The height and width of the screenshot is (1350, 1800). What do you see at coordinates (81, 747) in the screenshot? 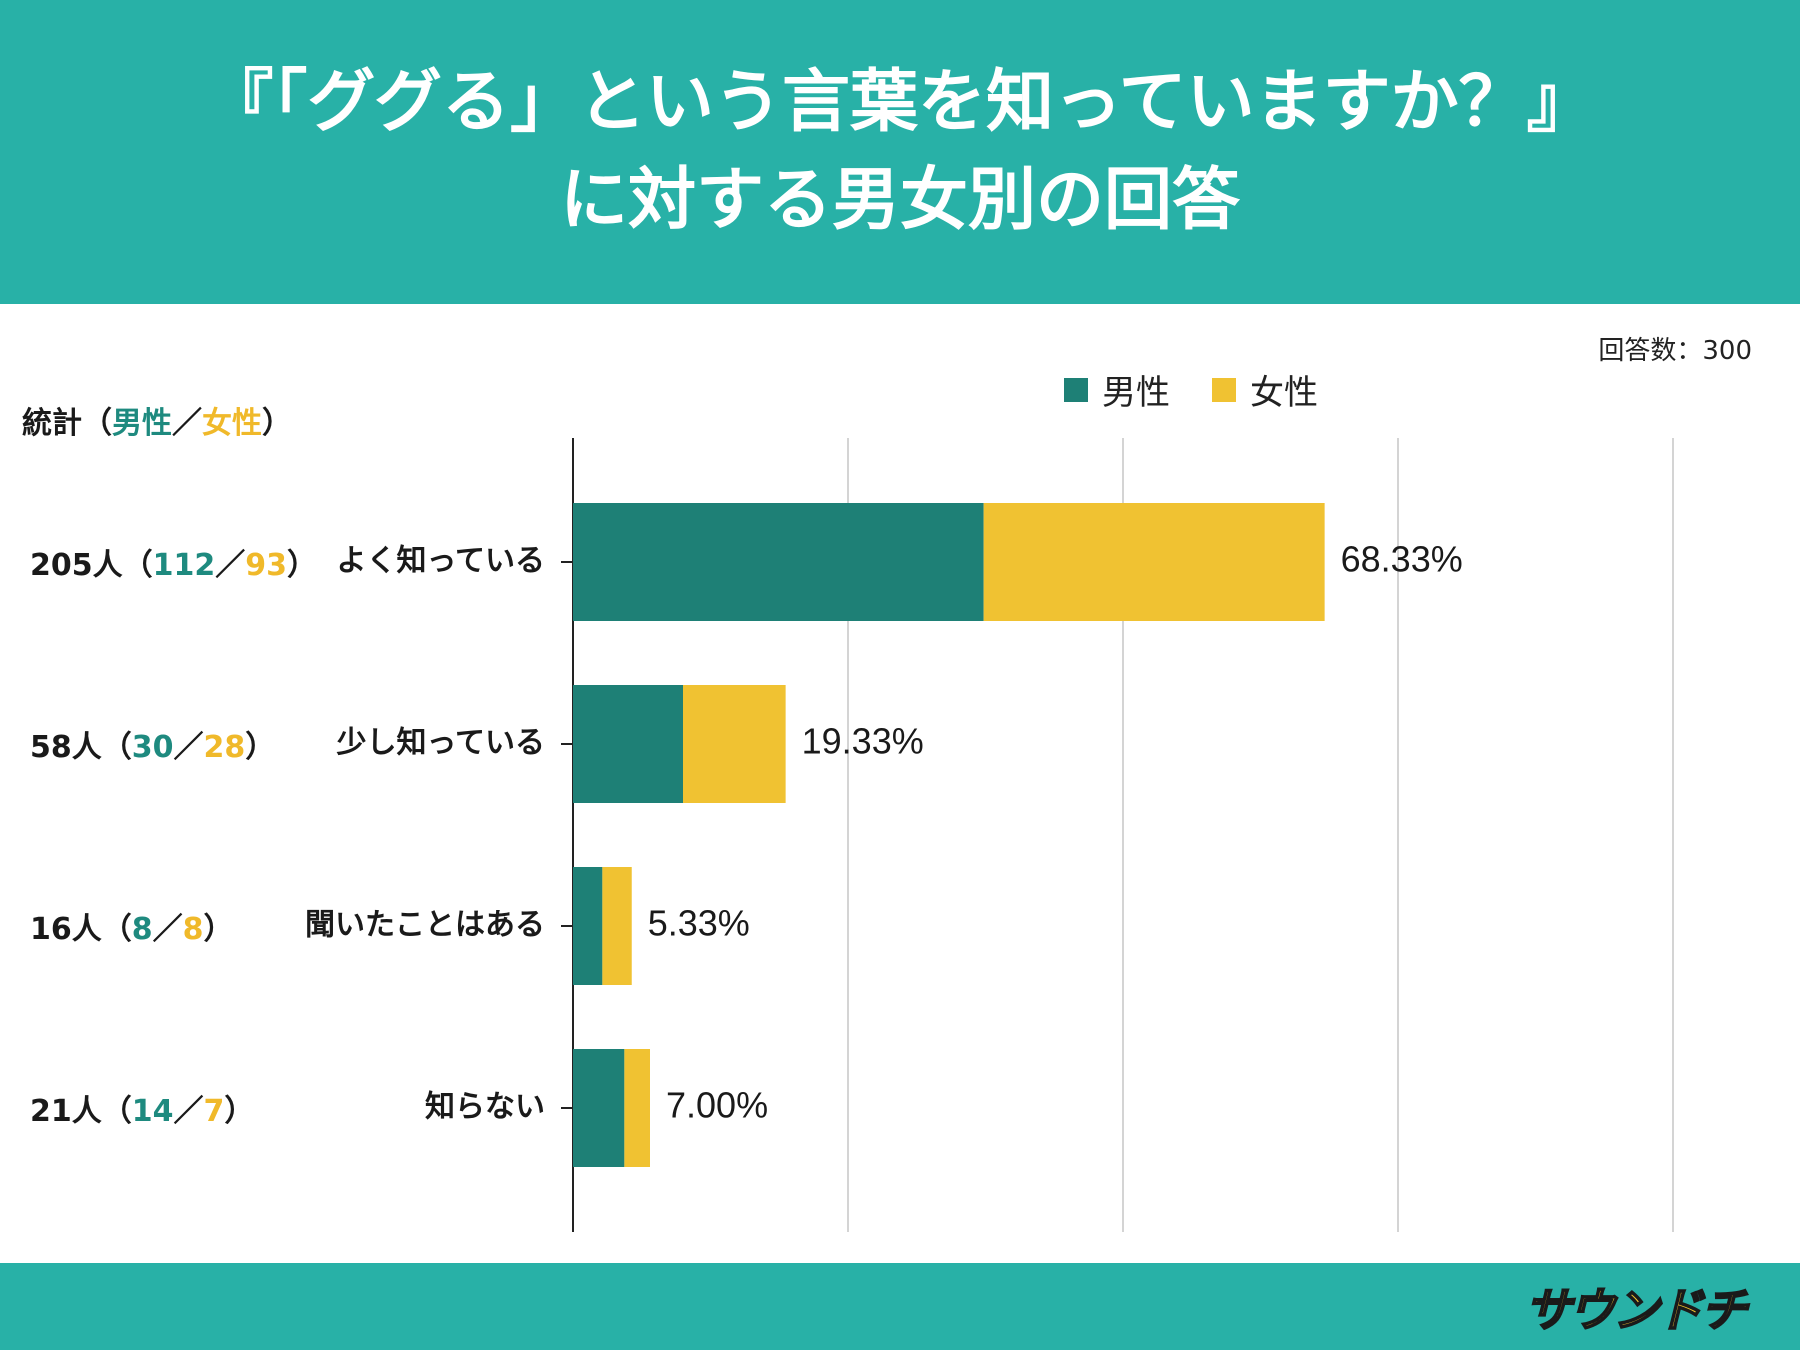
I see `stat-text: 58人（` at bounding box center [81, 747].